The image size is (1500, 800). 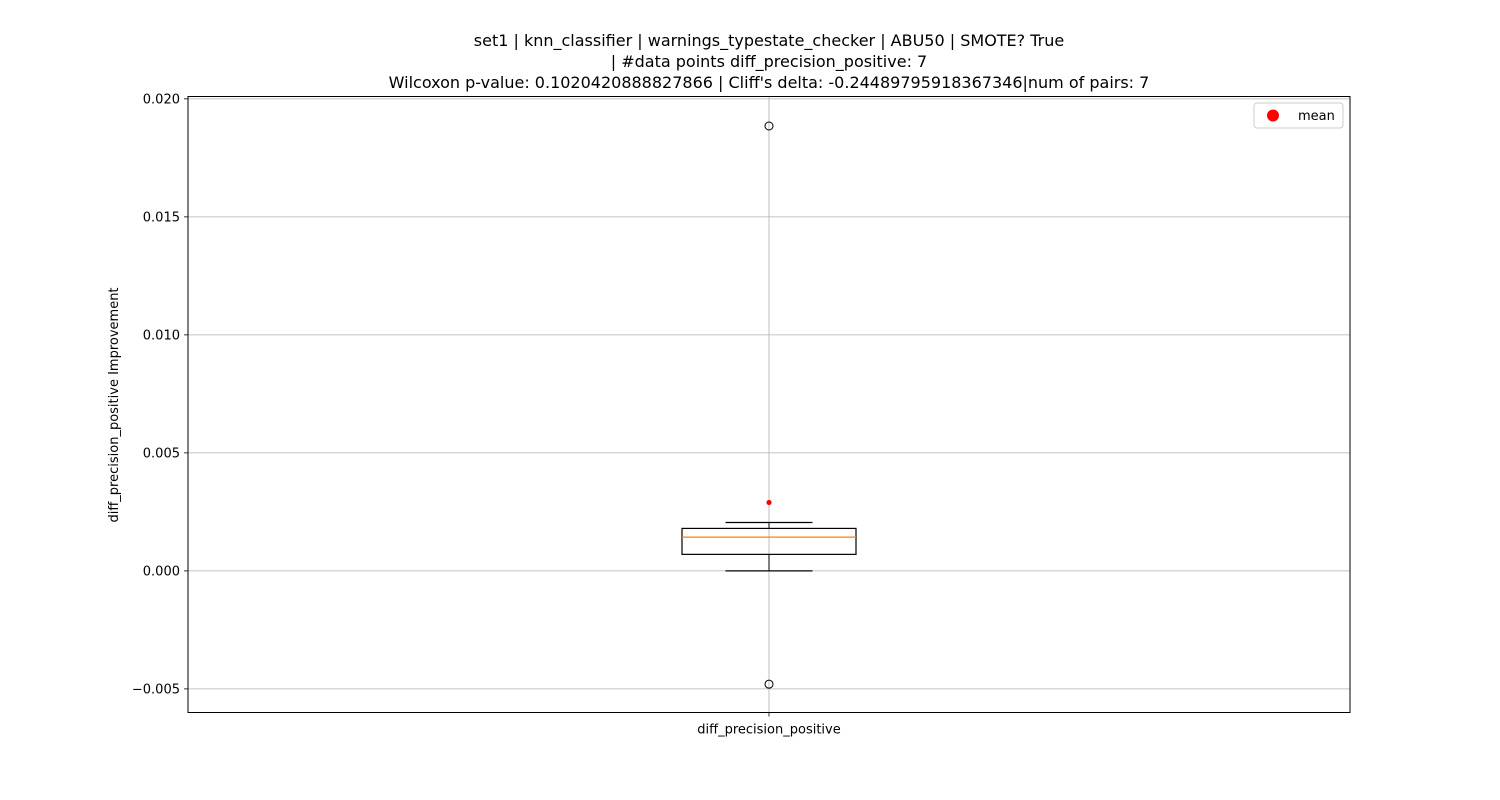 I want to click on y-tick-label: 0.015, so click(x=161, y=217).